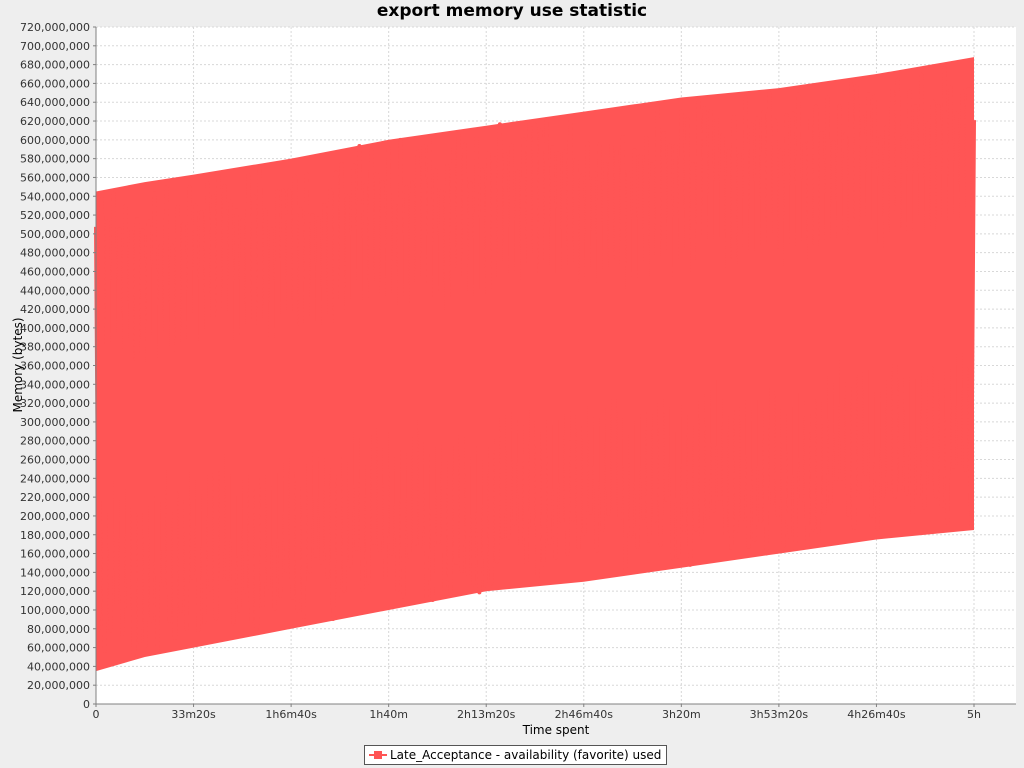 This screenshot has width=1024, height=768. Describe the element at coordinates (55, 215) in the screenshot. I see `y-tick-label: 520,000,000` at that location.